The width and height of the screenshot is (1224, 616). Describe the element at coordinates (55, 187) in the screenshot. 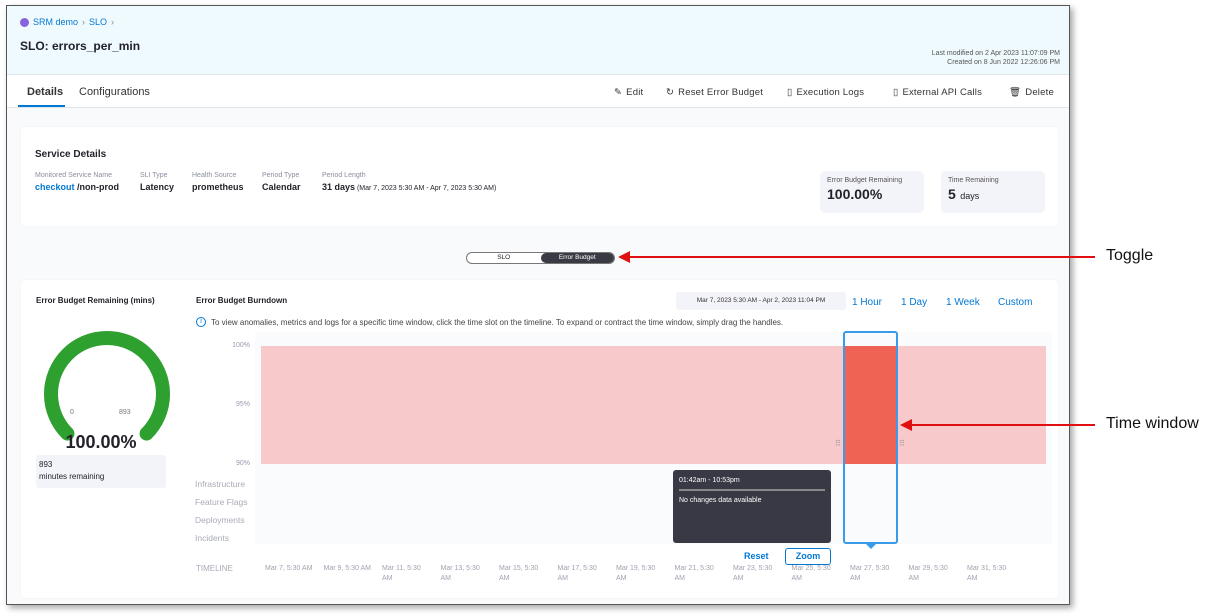

I see `checkout-link: checkout` at that location.